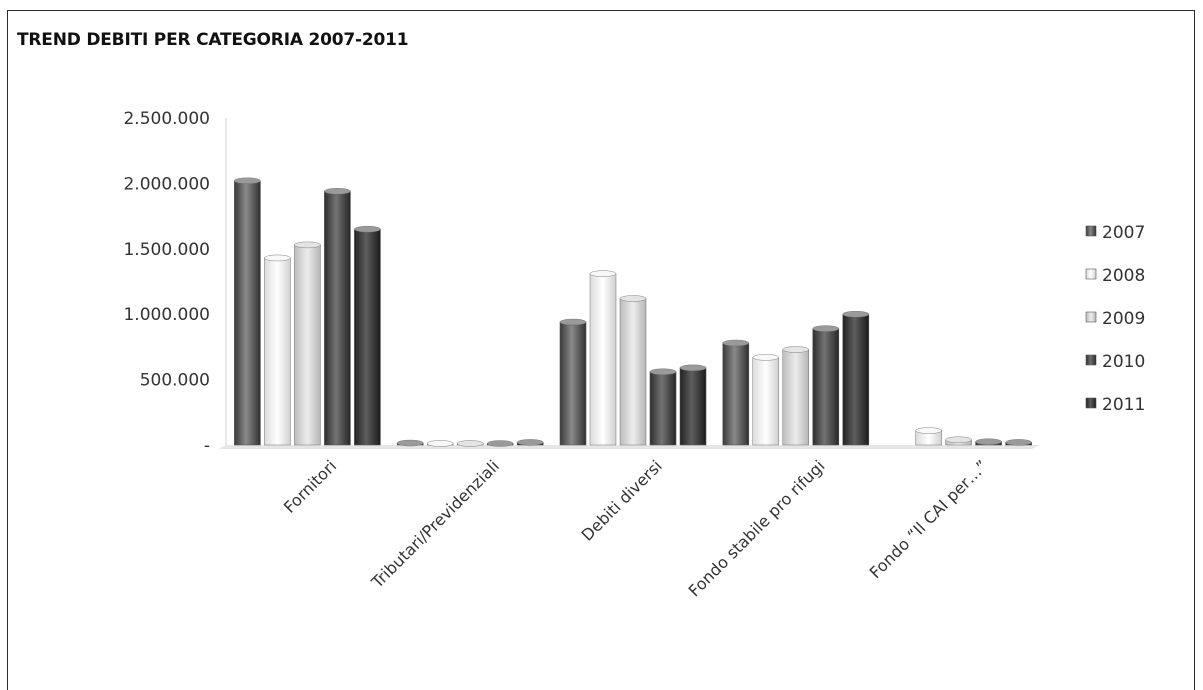 The image size is (1203, 690). Describe the element at coordinates (166, 184) in the screenshot. I see `y-tick-label: 2.000.000` at that location.